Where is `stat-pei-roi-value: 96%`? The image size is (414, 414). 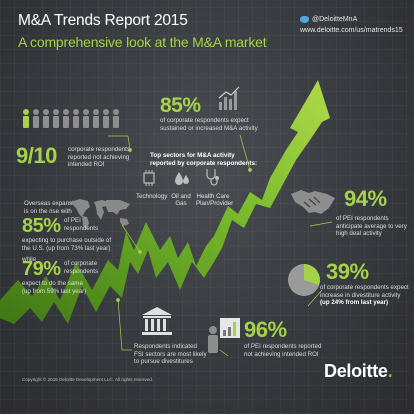
stat-pei-roi-value: 96% is located at coordinates (265, 329).